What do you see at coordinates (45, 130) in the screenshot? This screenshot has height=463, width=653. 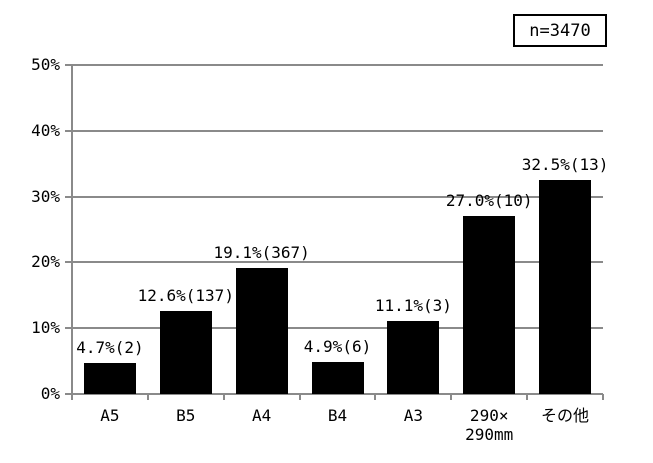 I see `y-tick-label: 40%` at bounding box center [45, 130].